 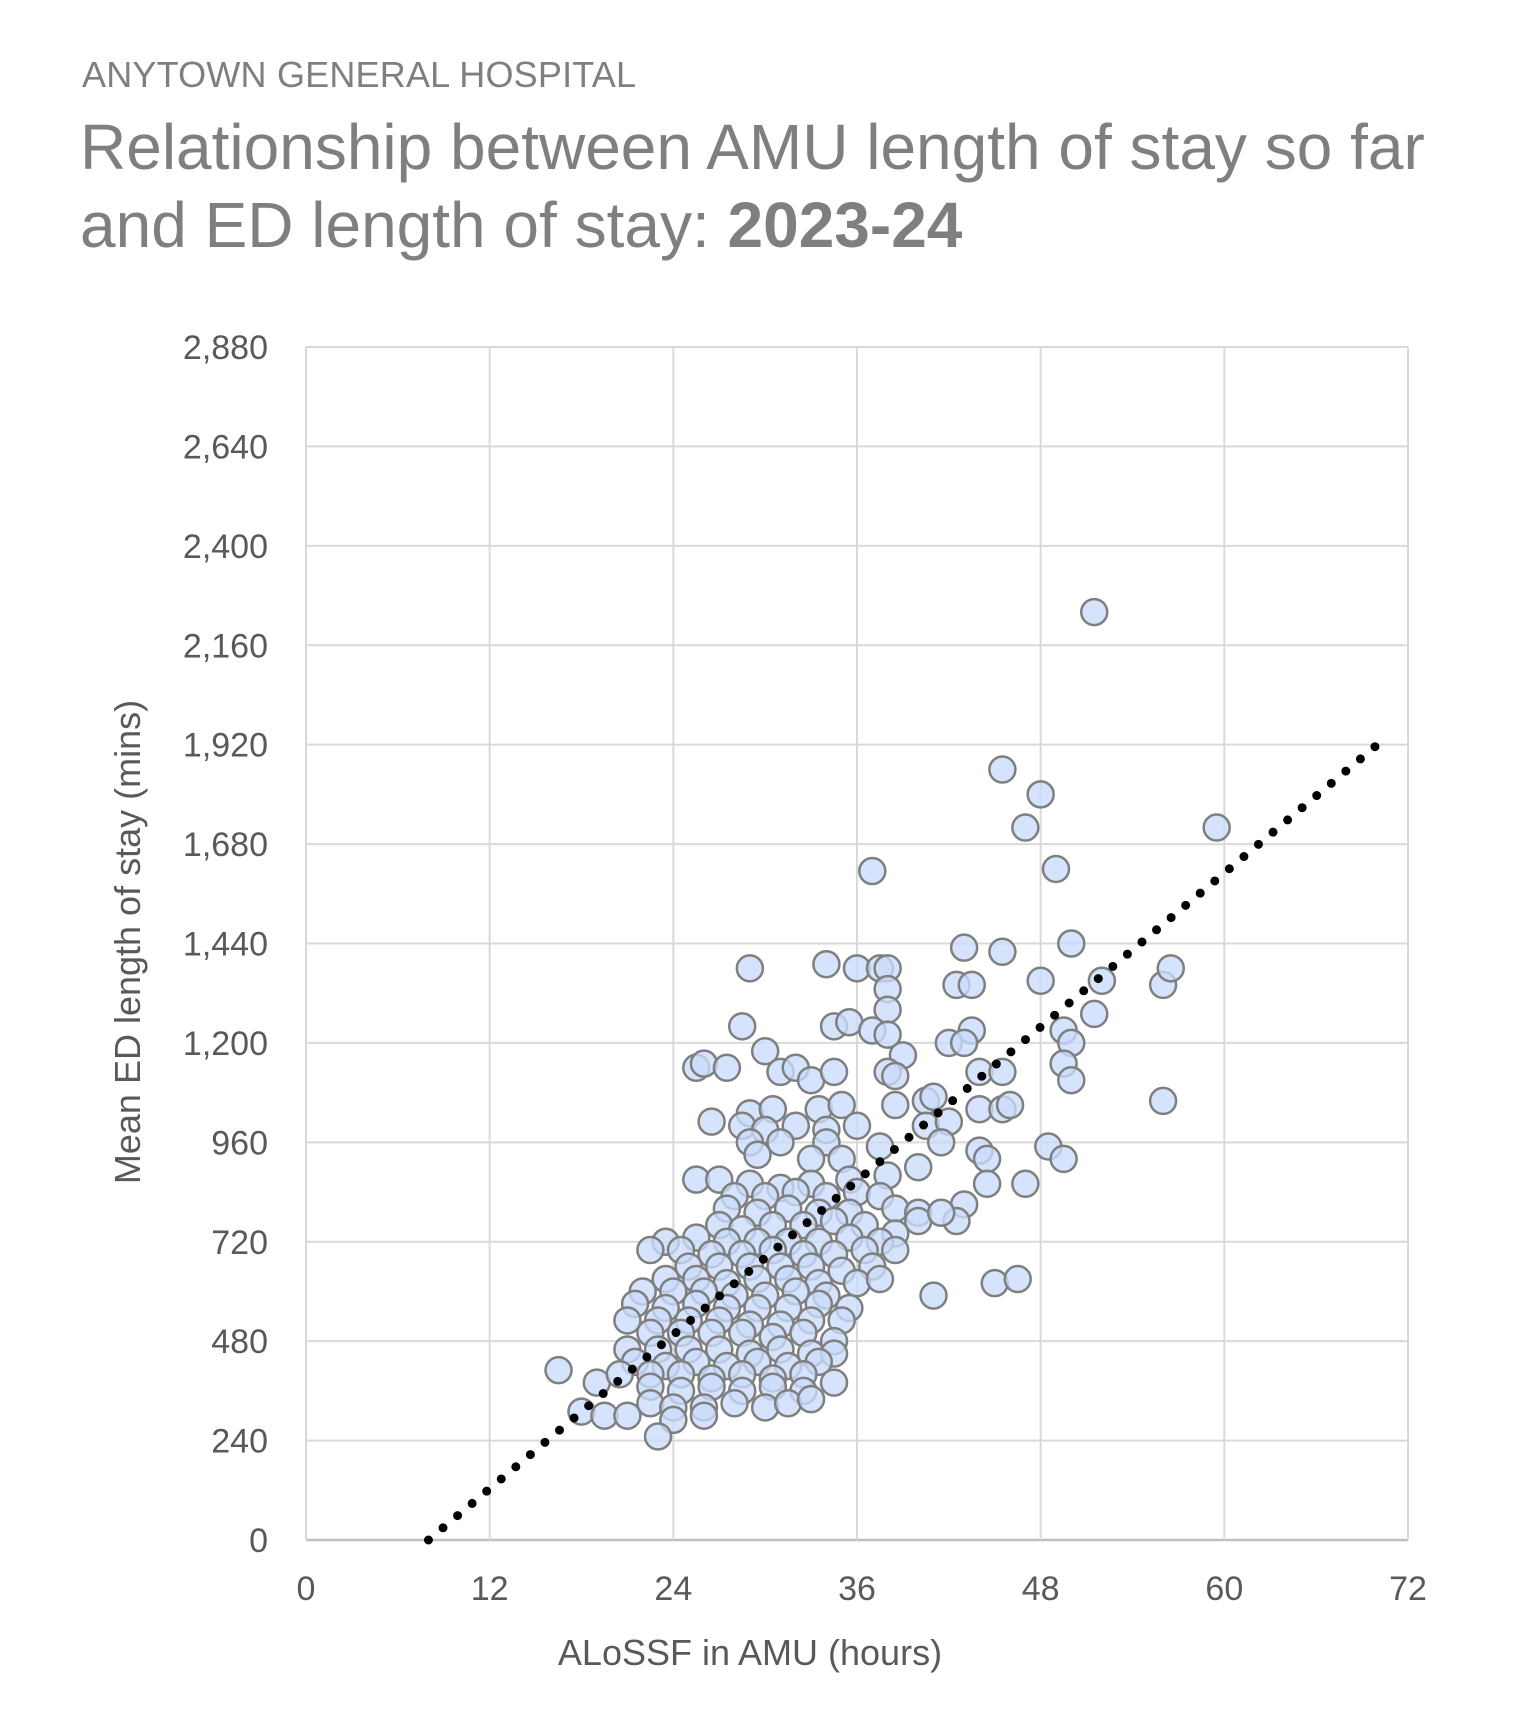 What do you see at coordinates (750, 1652) in the screenshot?
I see `x-axis-label: ALoSSF in AMU (hours)` at bounding box center [750, 1652].